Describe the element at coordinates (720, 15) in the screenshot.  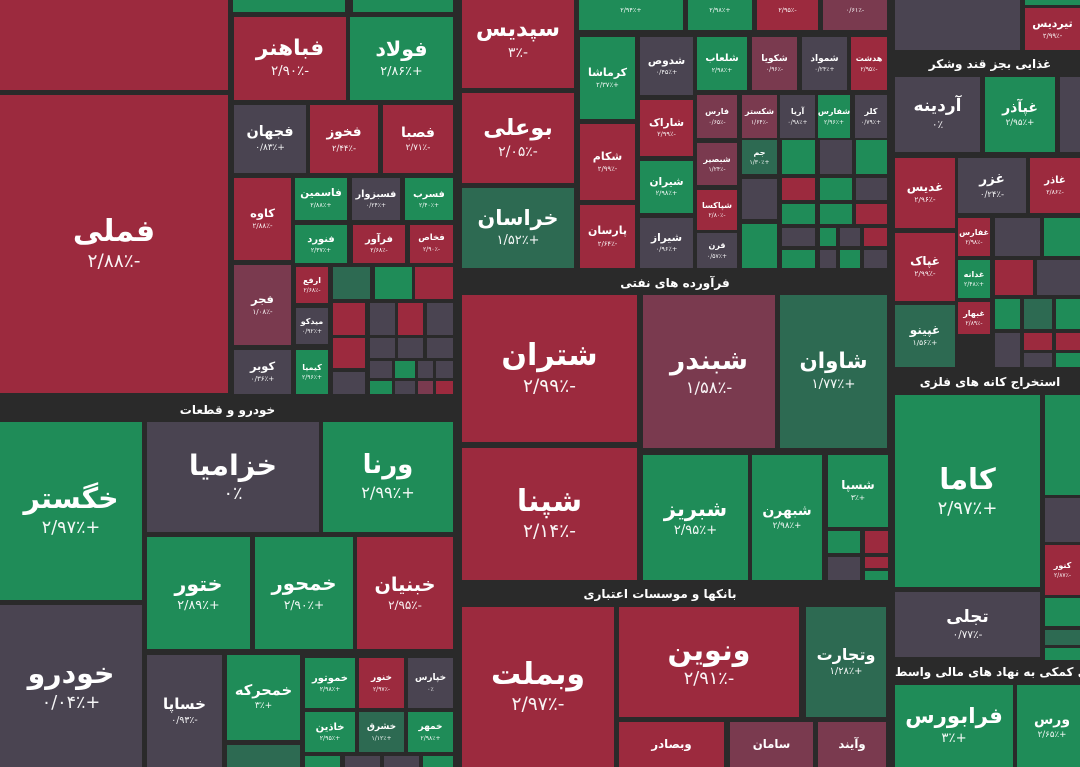
I see `stock-tile-unlabeled: +۲/۹۸٪` at that location.